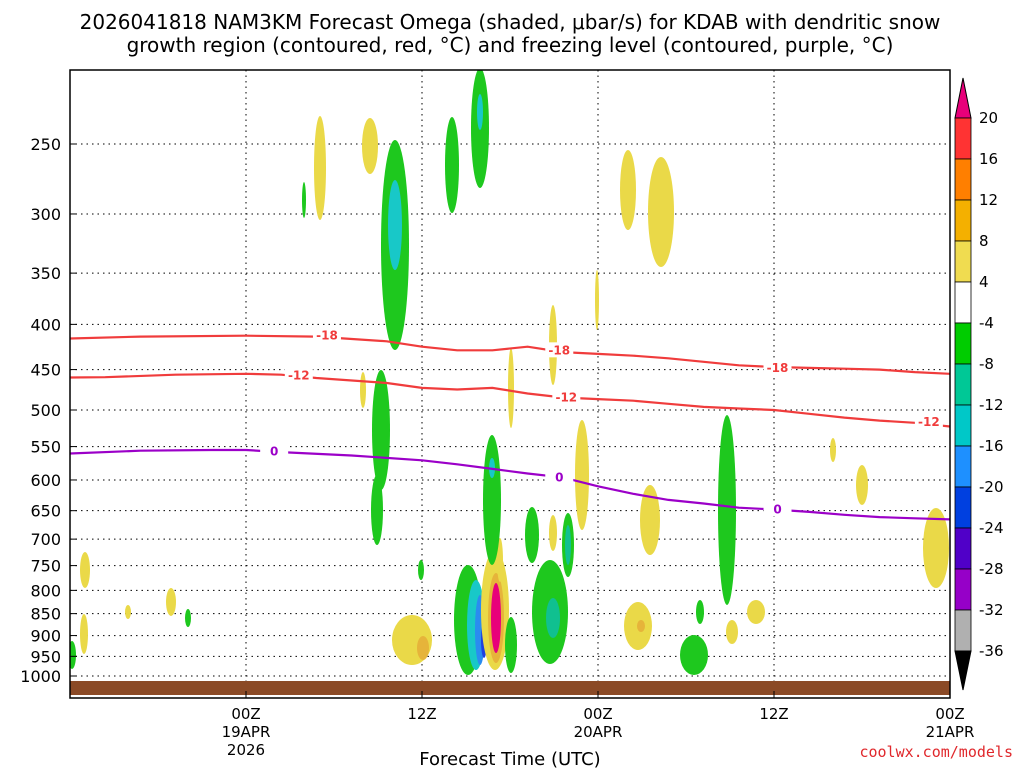  Describe the element at coordinates (984, 241) in the screenshot. I see `colorbar-label: 8` at that location.